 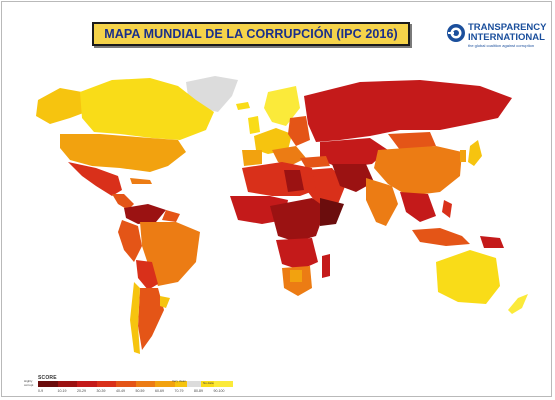 I want to click on logo-line-1: TRANSPARENCY, so click(x=507, y=27).